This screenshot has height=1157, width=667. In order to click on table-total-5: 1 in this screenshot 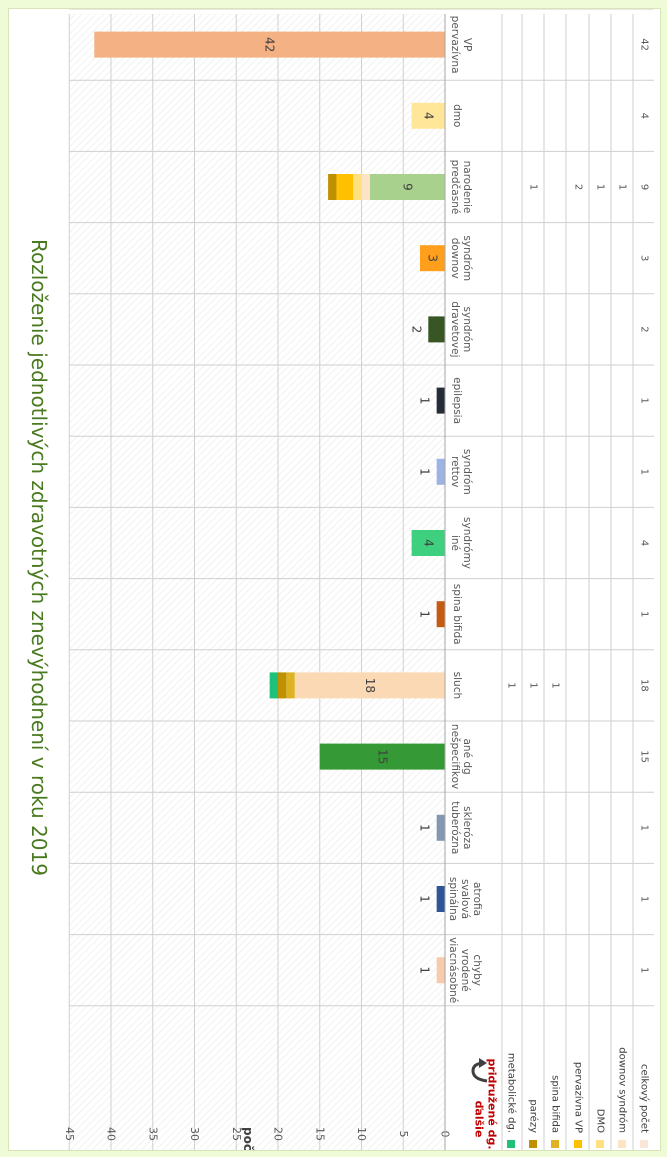, I will do `click(644, 400)`.